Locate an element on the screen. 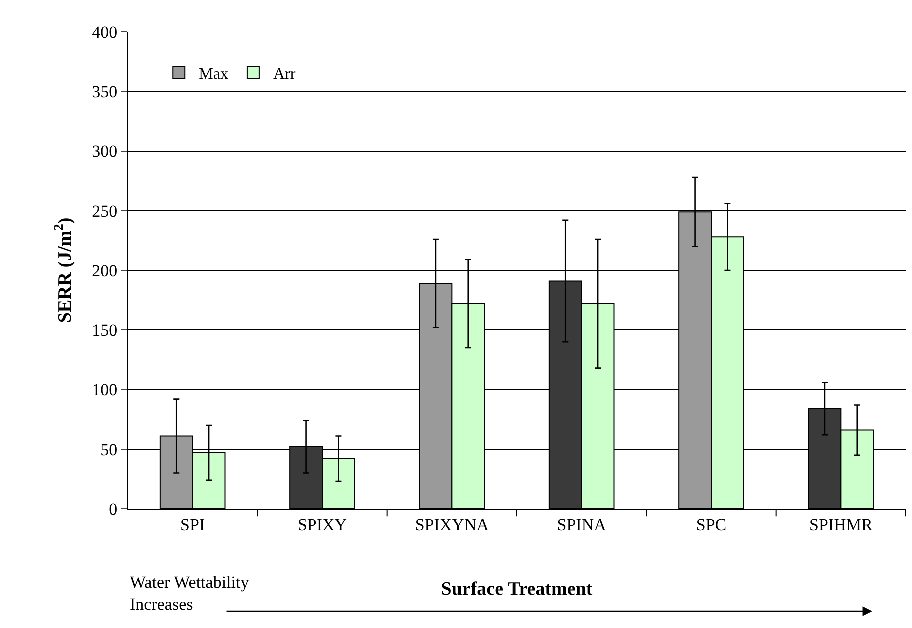  x-tick-label: SPINA is located at coordinates (582, 524).